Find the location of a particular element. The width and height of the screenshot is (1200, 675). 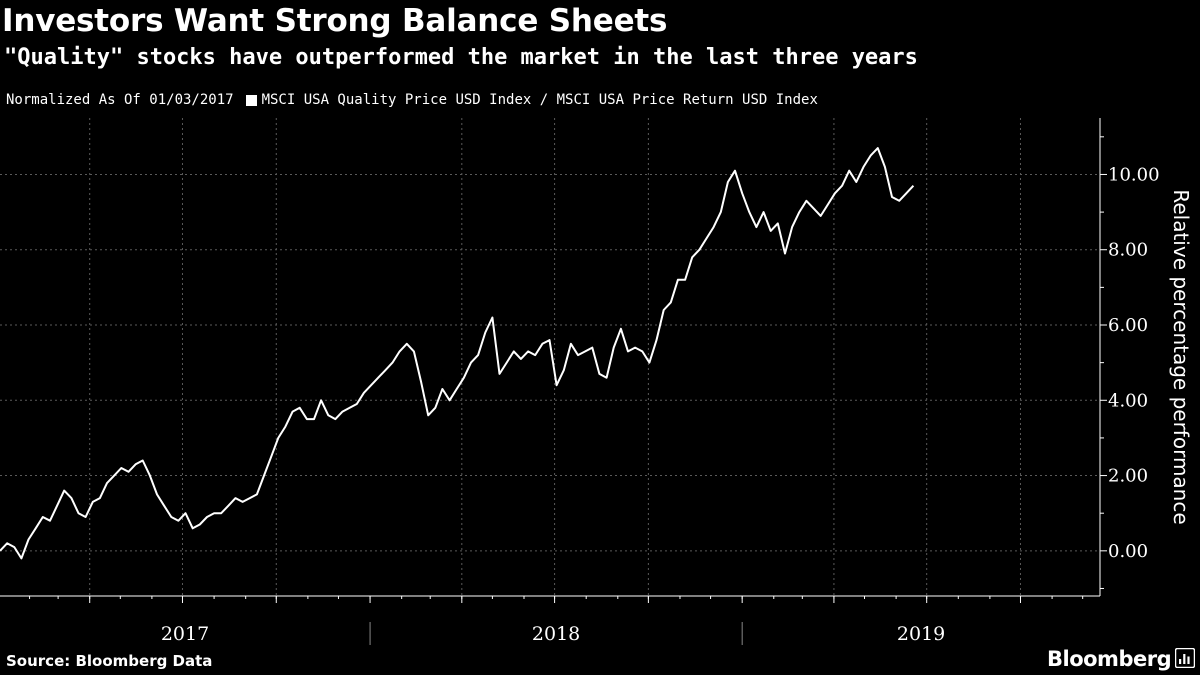

y-tick-label: 6.00 is located at coordinates (1128, 325).